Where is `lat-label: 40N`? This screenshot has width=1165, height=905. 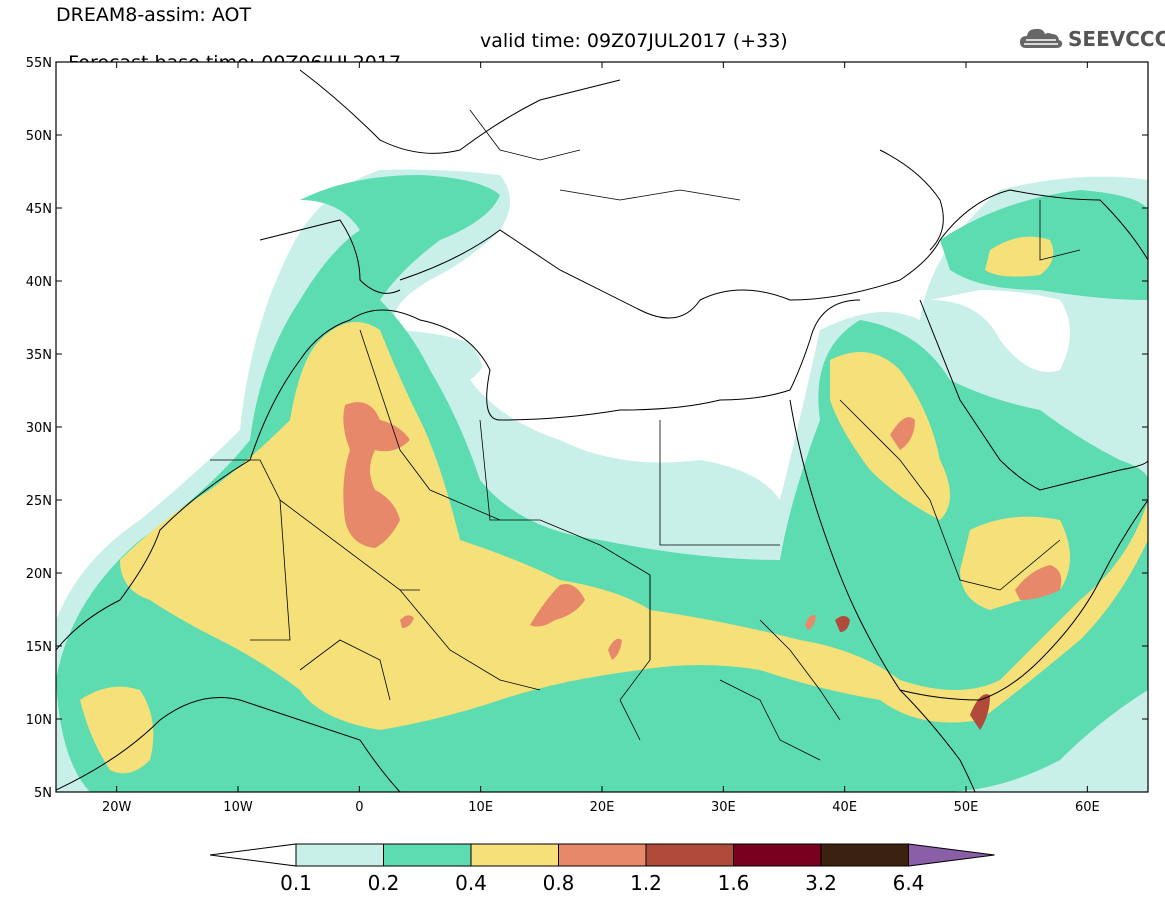
lat-label: 40N is located at coordinates (39, 282).